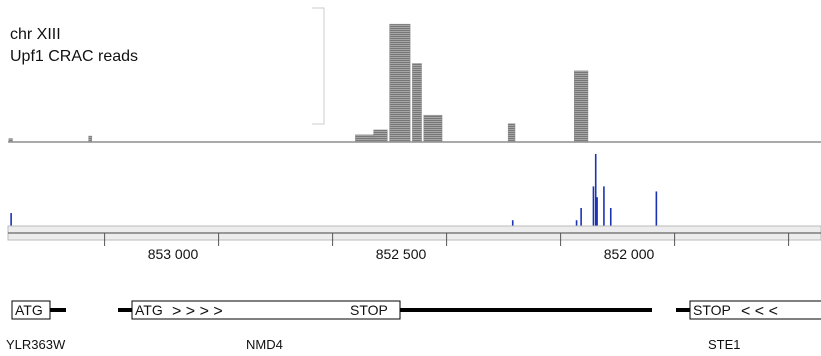 The width and height of the screenshot is (821, 356). What do you see at coordinates (447, 247) in the screenshot?
I see `axis-ticks: 853 000 852 500 852 000` at bounding box center [447, 247].